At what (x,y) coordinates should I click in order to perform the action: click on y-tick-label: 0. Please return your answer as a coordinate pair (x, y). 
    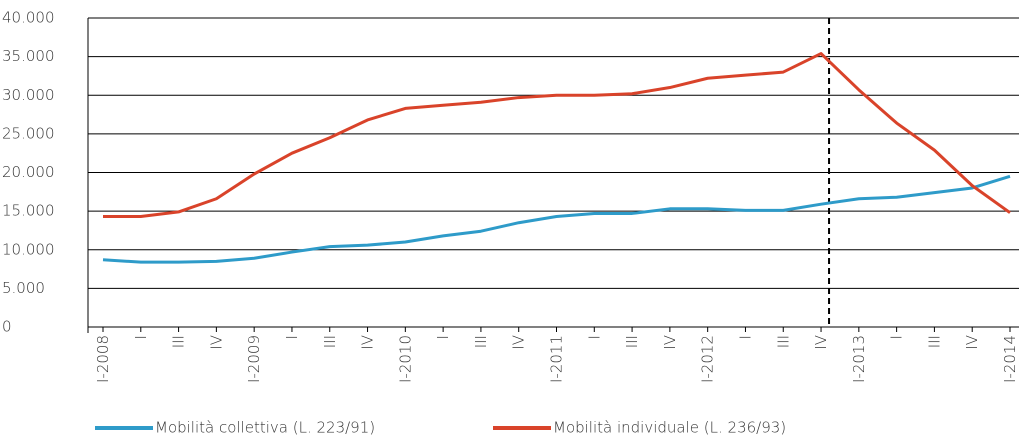
    Looking at the image, I should click on (7, 327).